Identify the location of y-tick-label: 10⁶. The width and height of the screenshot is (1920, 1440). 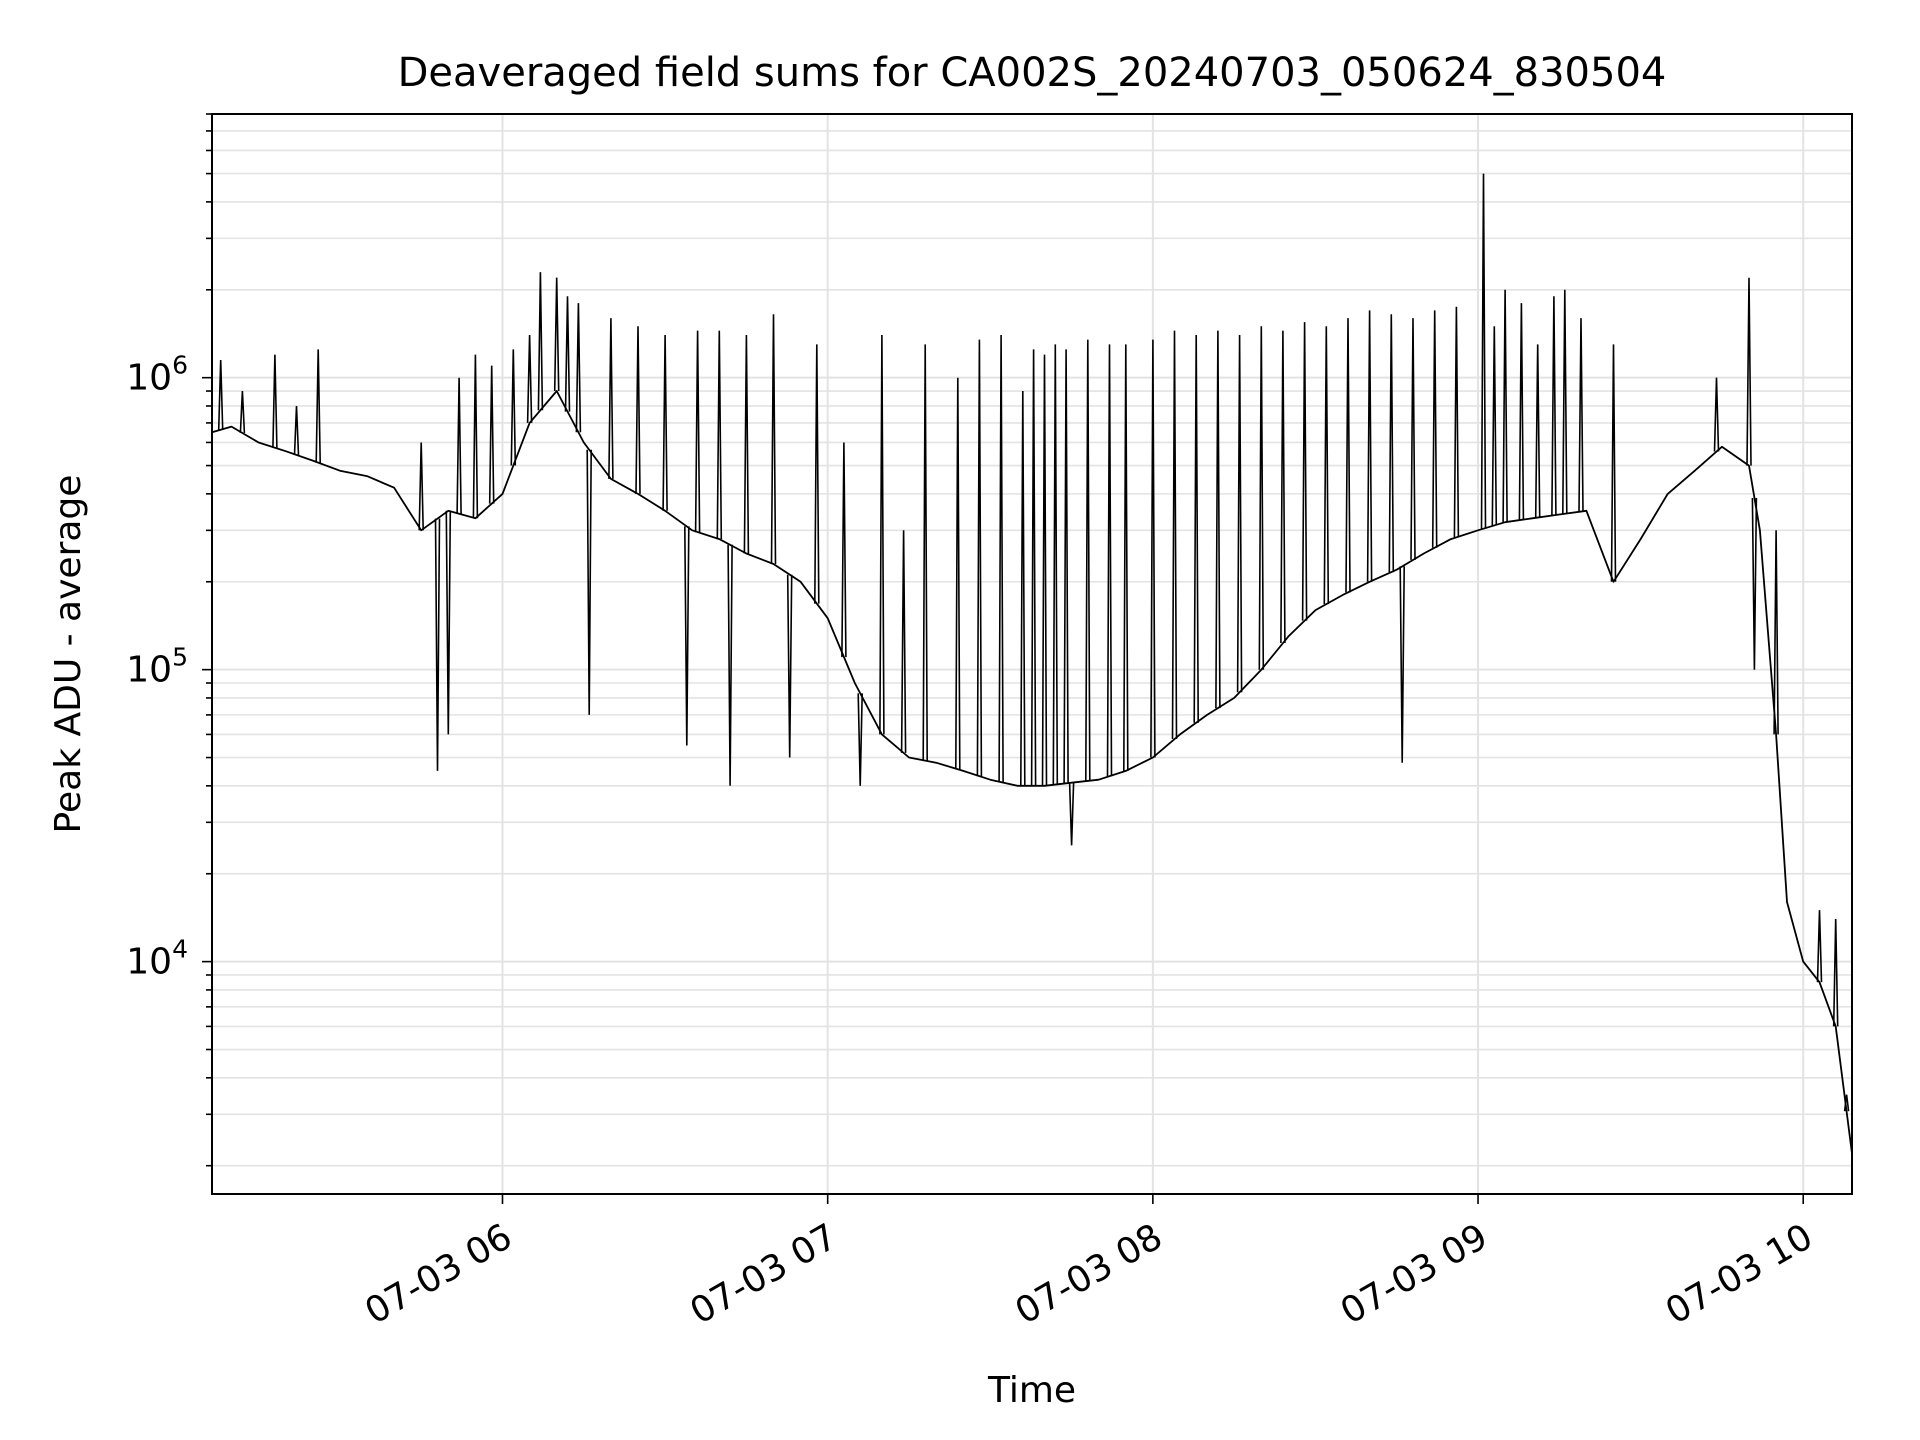
(157, 375).